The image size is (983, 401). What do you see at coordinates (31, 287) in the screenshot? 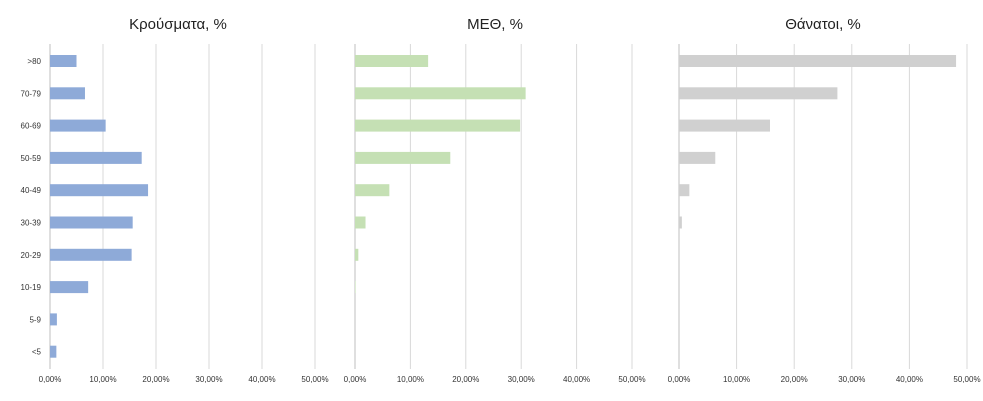
I see `category-label: 10-19` at bounding box center [31, 287].